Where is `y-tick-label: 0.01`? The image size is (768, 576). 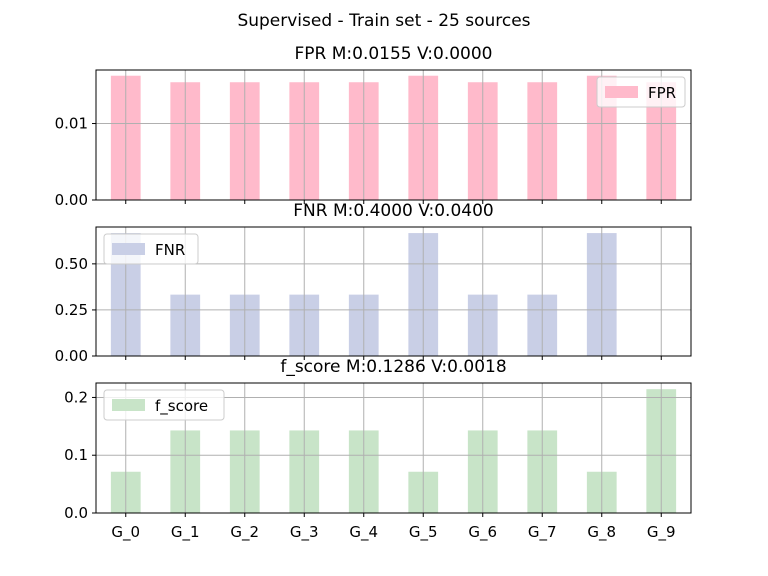 y-tick-label: 0.01 is located at coordinates (71, 124).